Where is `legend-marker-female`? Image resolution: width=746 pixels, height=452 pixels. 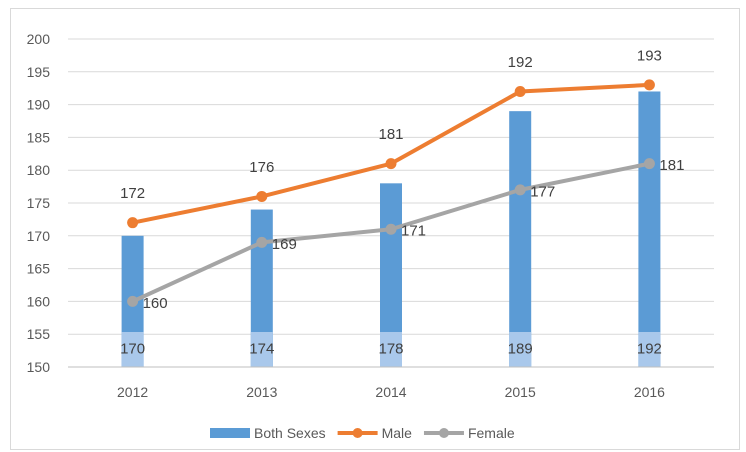
legend-marker-female is located at coordinates (443, 433).